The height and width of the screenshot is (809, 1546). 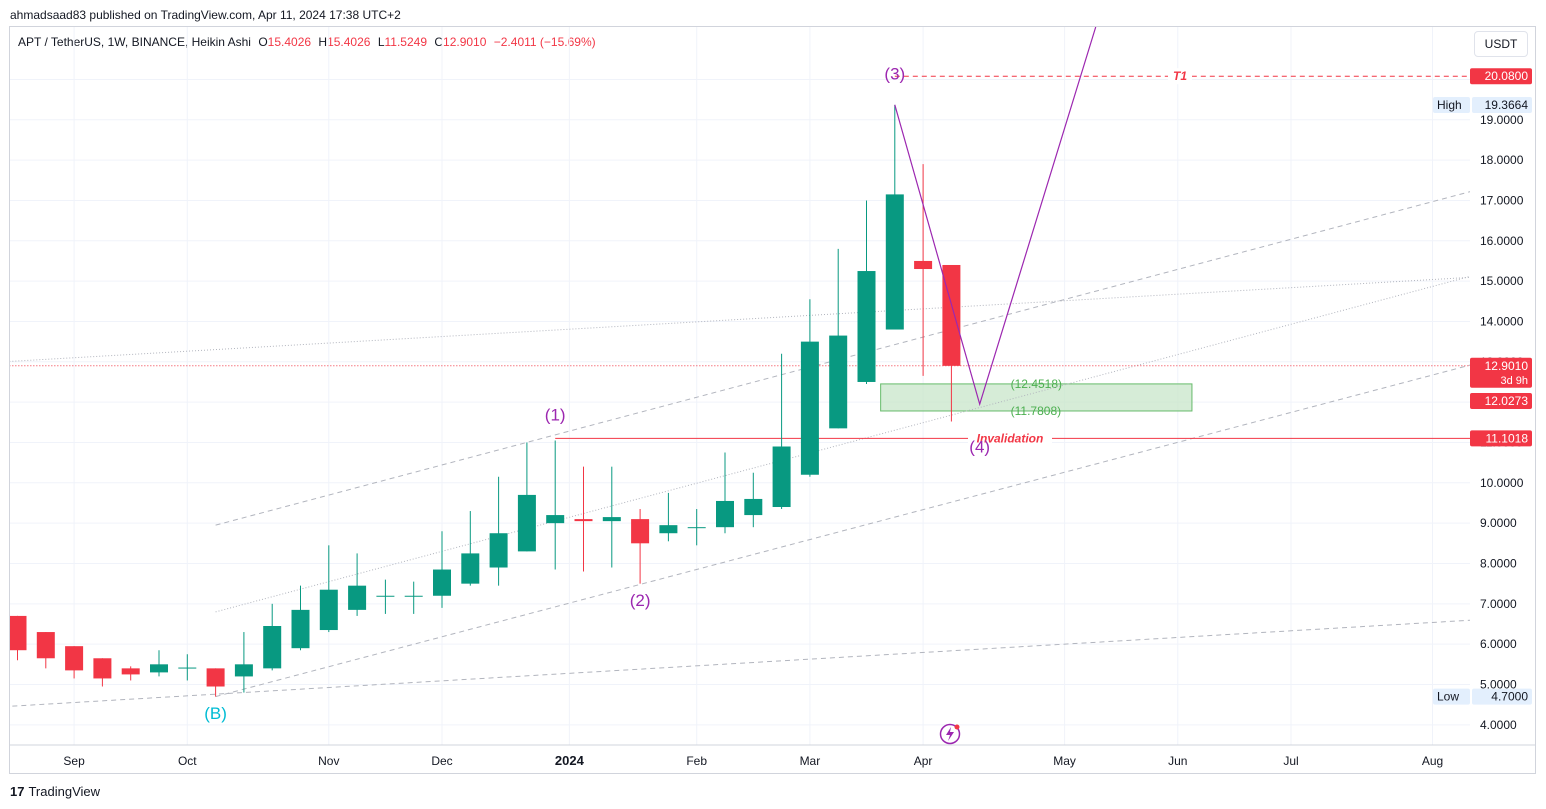 What do you see at coordinates (1502, 483) in the screenshot?
I see `y-tick-label: 10.0000` at bounding box center [1502, 483].